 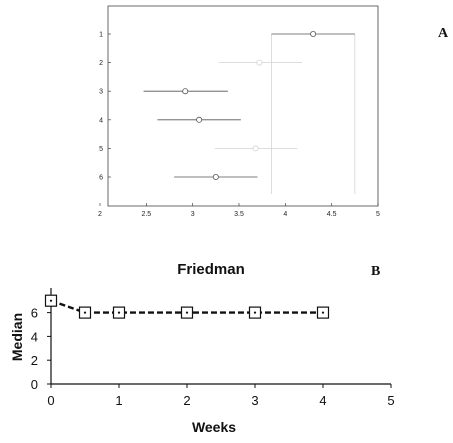 I want to click on panel-b-x-ticks: 0 1 2 3 4 5, so click(x=221, y=396).